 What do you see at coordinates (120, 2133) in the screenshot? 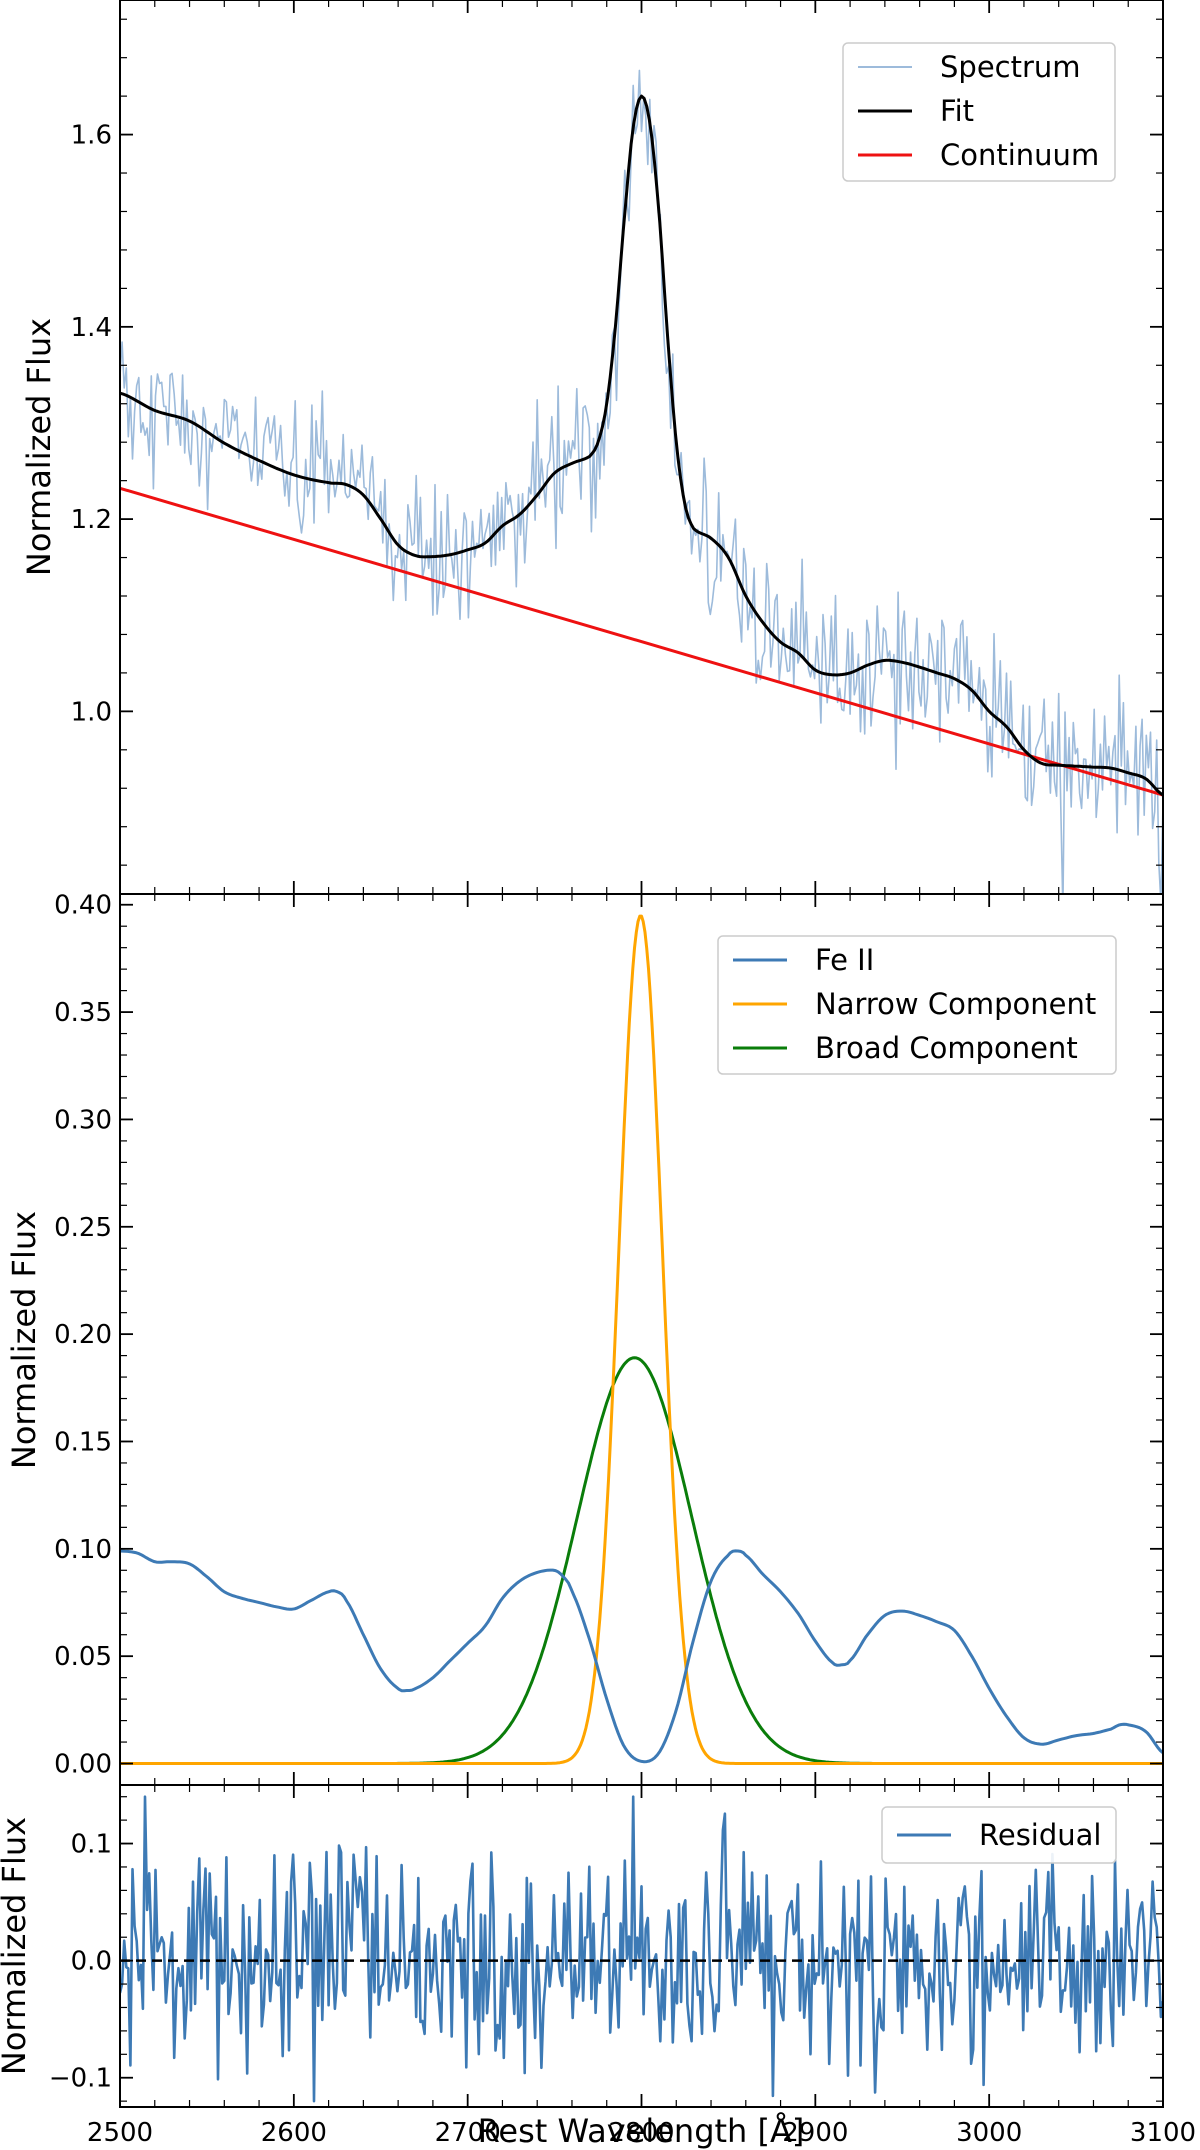
I see `xtick-label: 2500` at bounding box center [120, 2133].